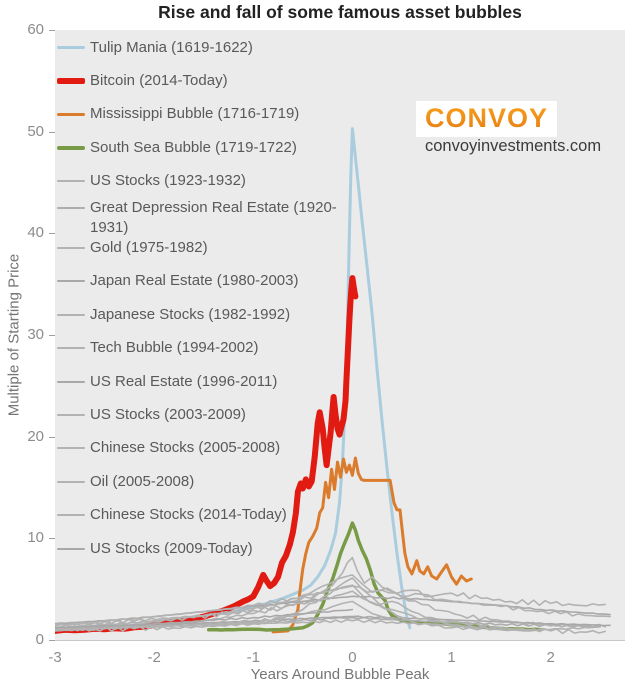 The height and width of the screenshot is (690, 644). What do you see at coordinates (188, 515) in the screenshot?
I see `legend-label: Chinese Stocks (2014-Today)` at bounding box center [188, 515].